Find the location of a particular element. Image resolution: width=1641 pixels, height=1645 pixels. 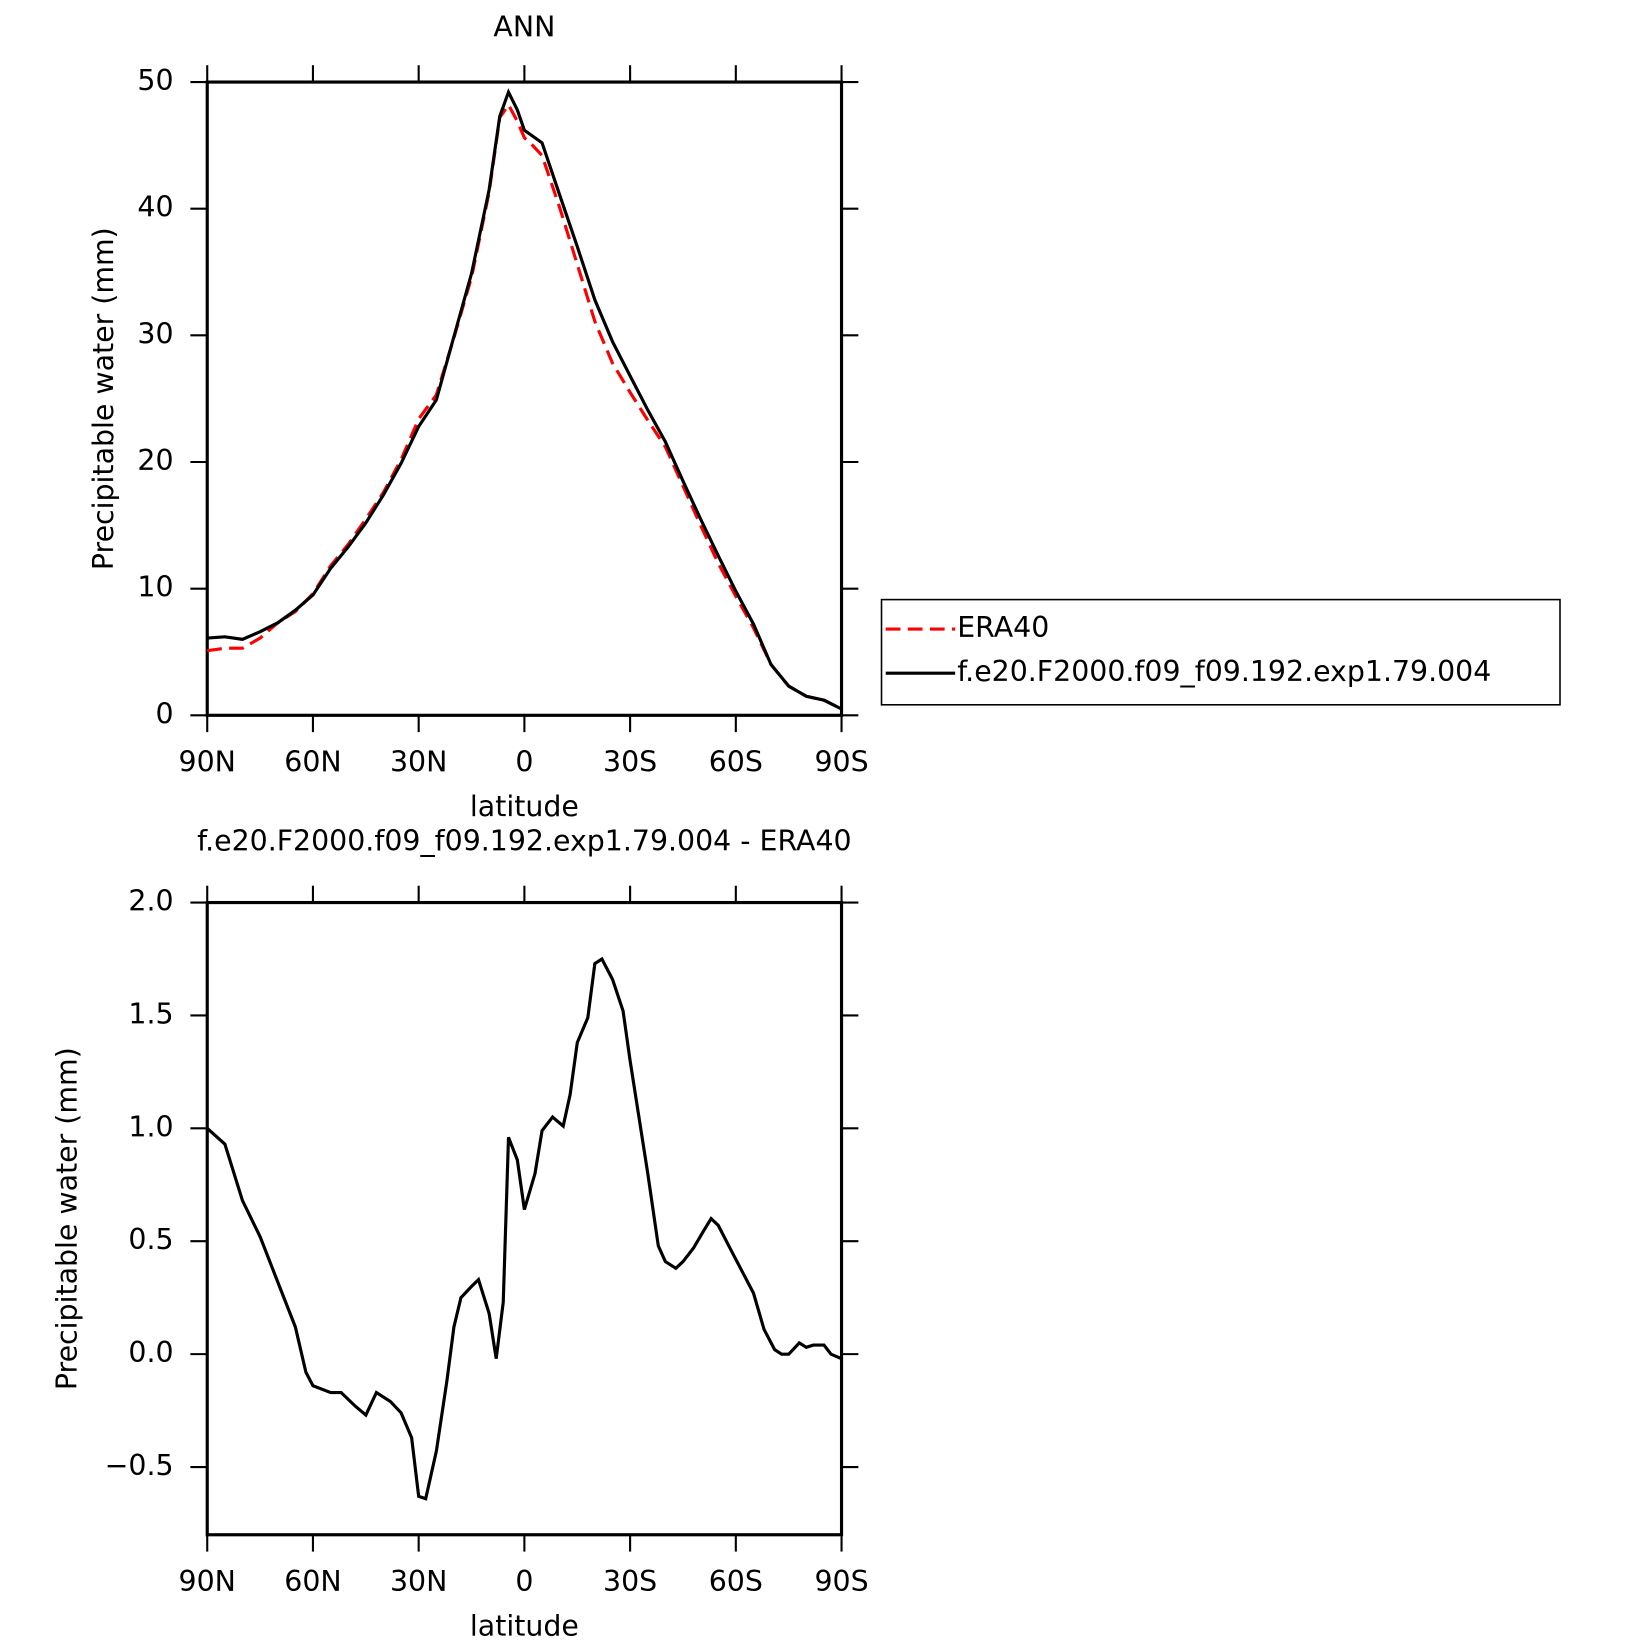

y-tick-label: 0 is located at coordinates (164, 713).